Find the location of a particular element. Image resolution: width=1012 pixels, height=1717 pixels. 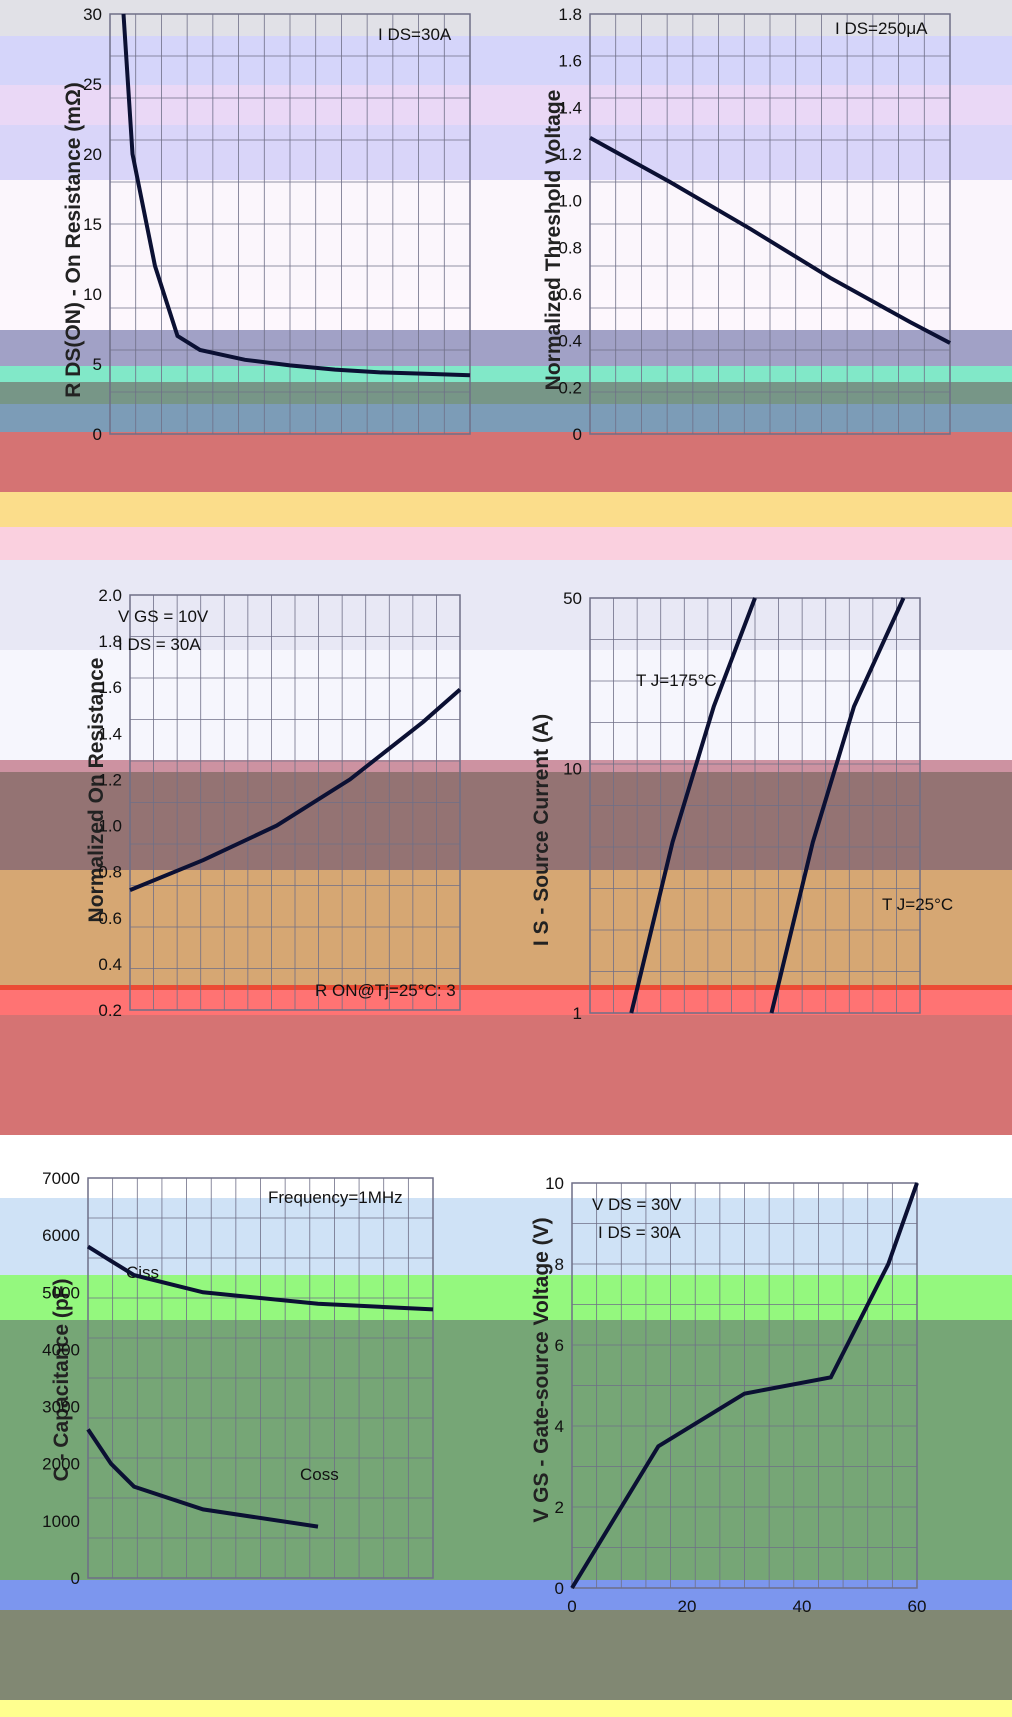

chart3-ylabel: Normalized On Resistance is located at coordinates (96, 790).